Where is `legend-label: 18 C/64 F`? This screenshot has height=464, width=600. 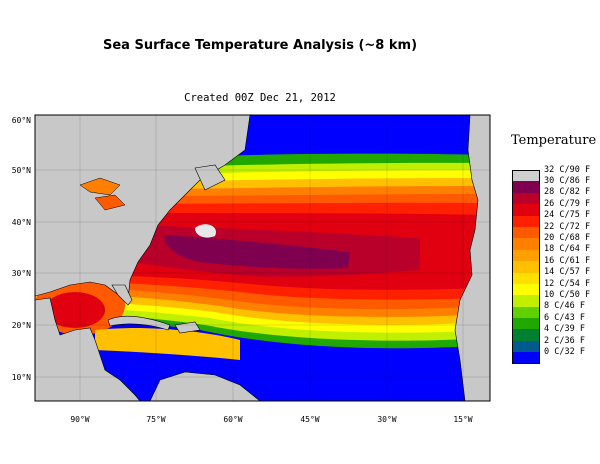 legend-label: 18 C/64 F is located at coordinates (567, 249).